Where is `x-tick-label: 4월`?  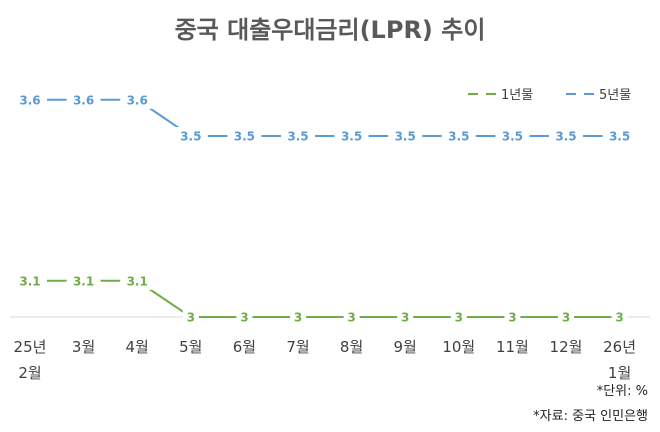
x-tick-label: 4월 is located at coordinates (137, 347).